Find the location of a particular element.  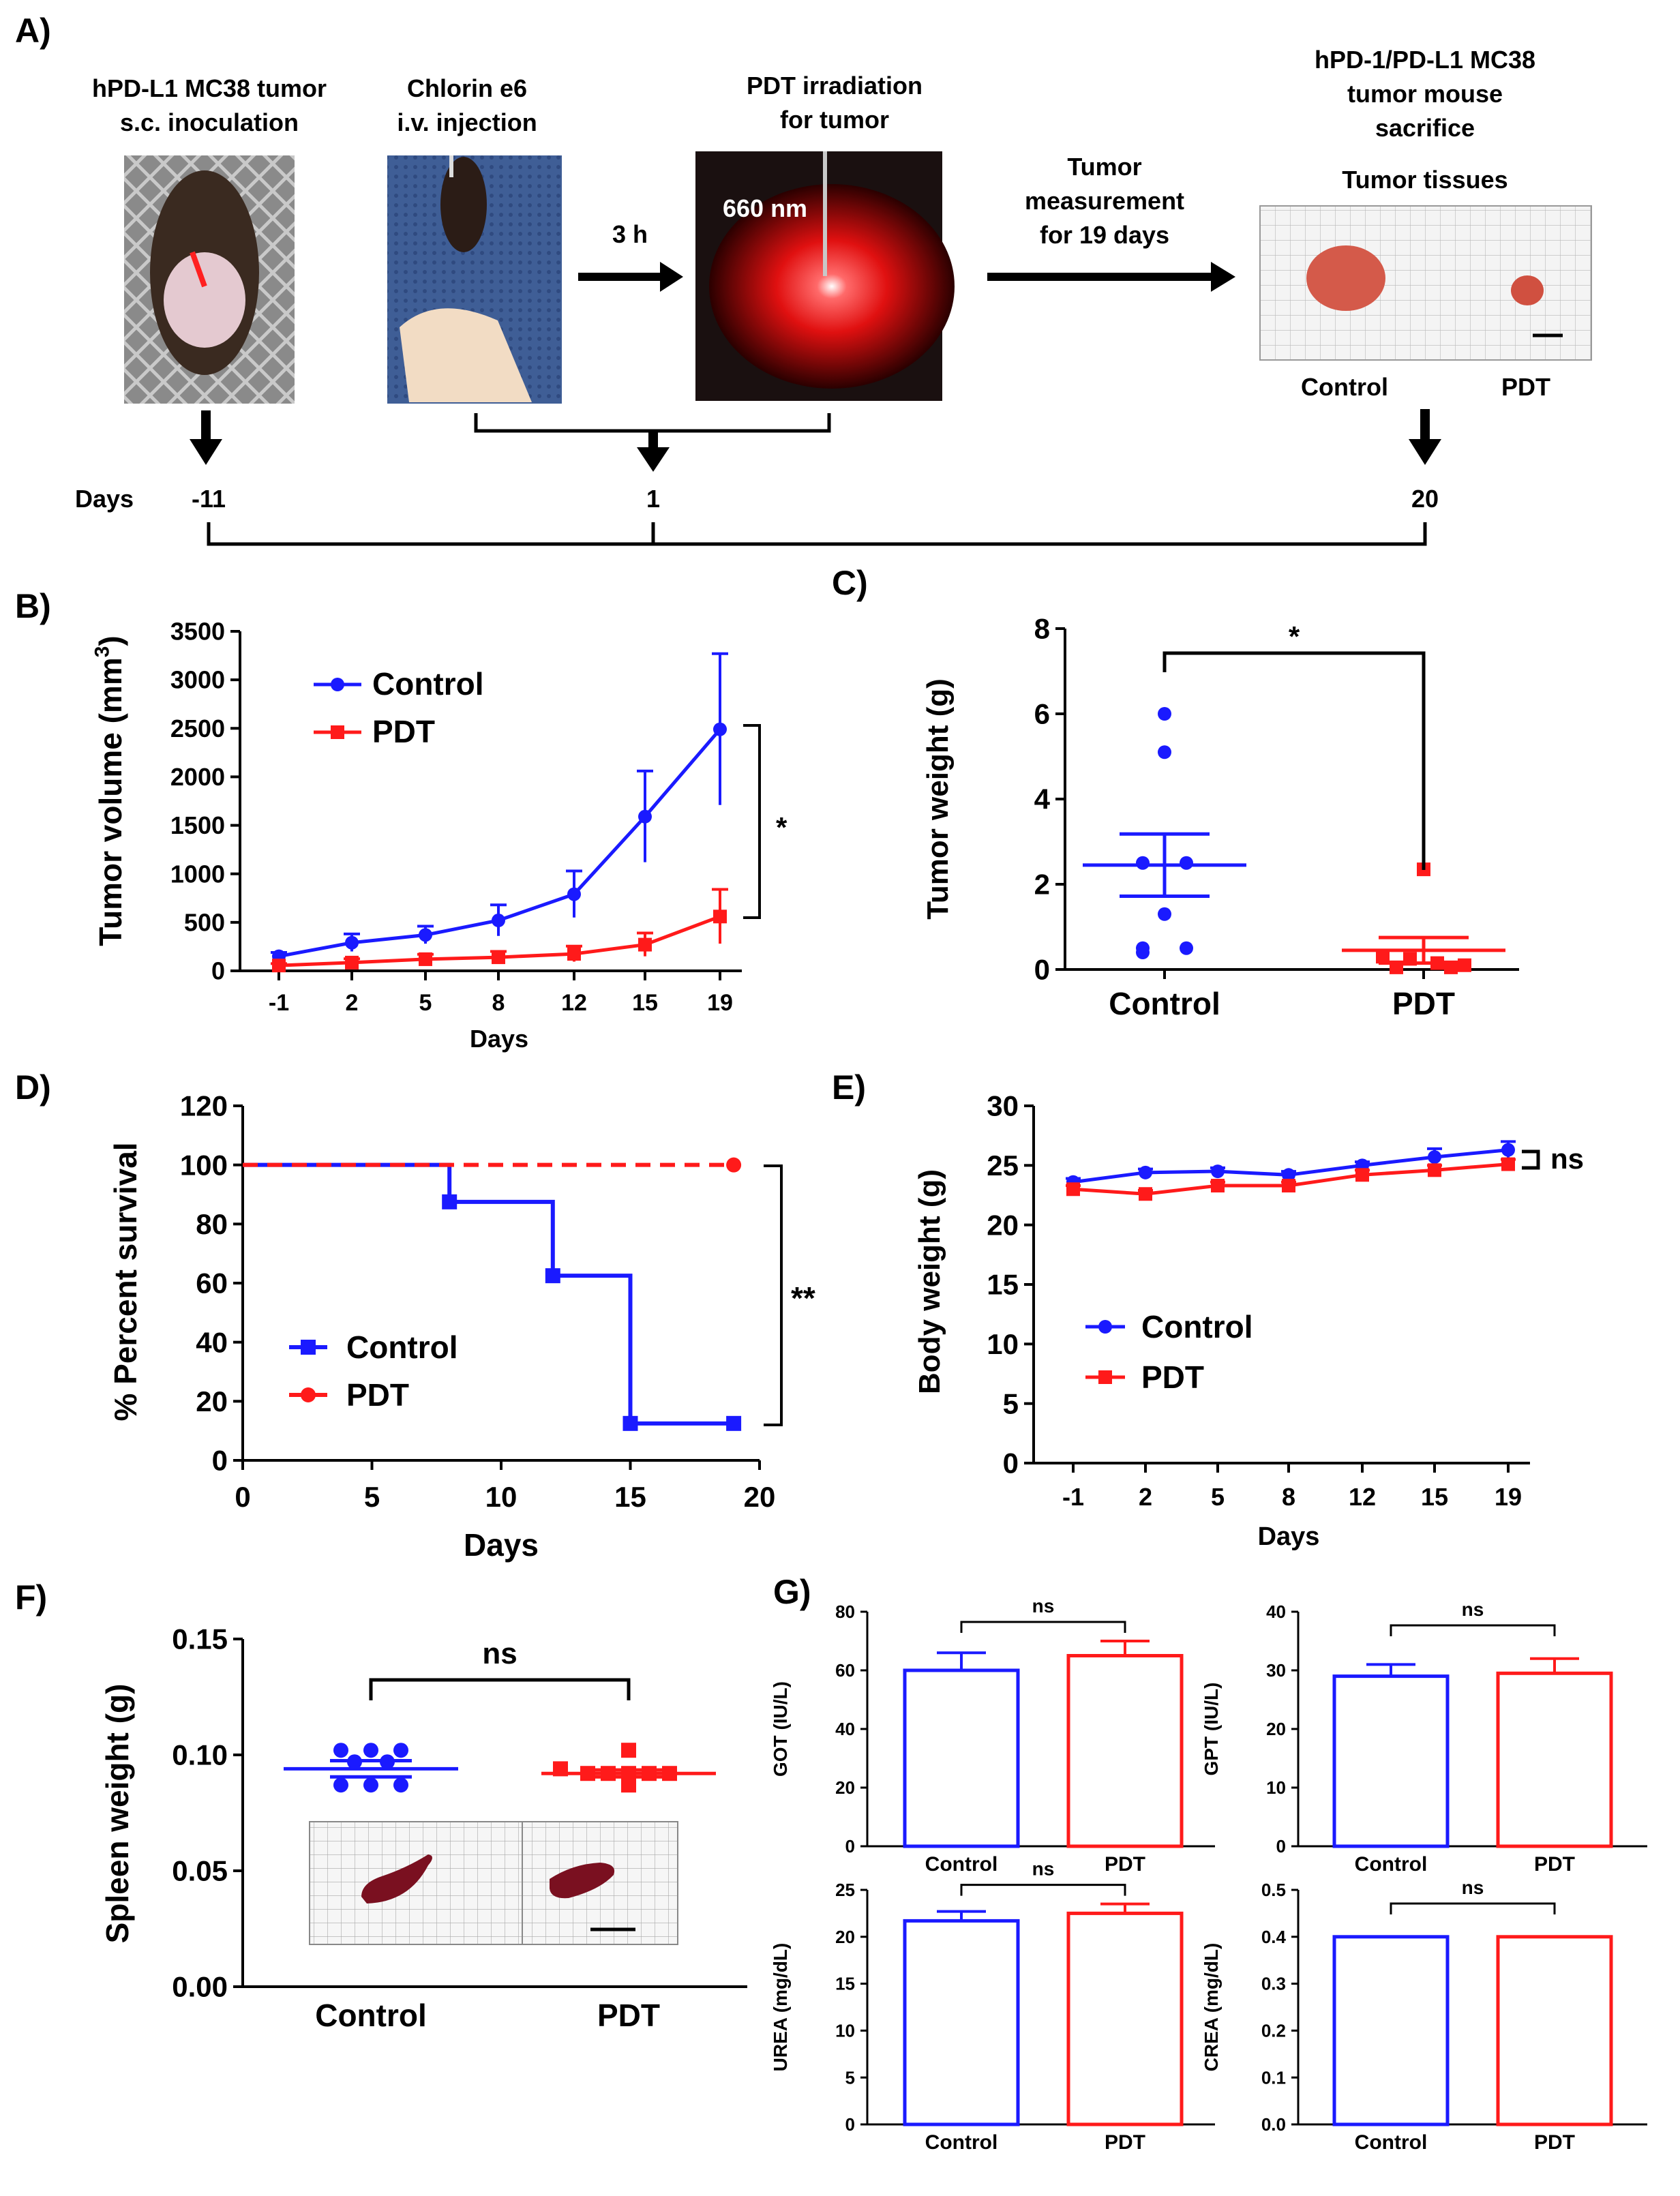

panel-c-letter: C) is located at coordinates (850, 583).